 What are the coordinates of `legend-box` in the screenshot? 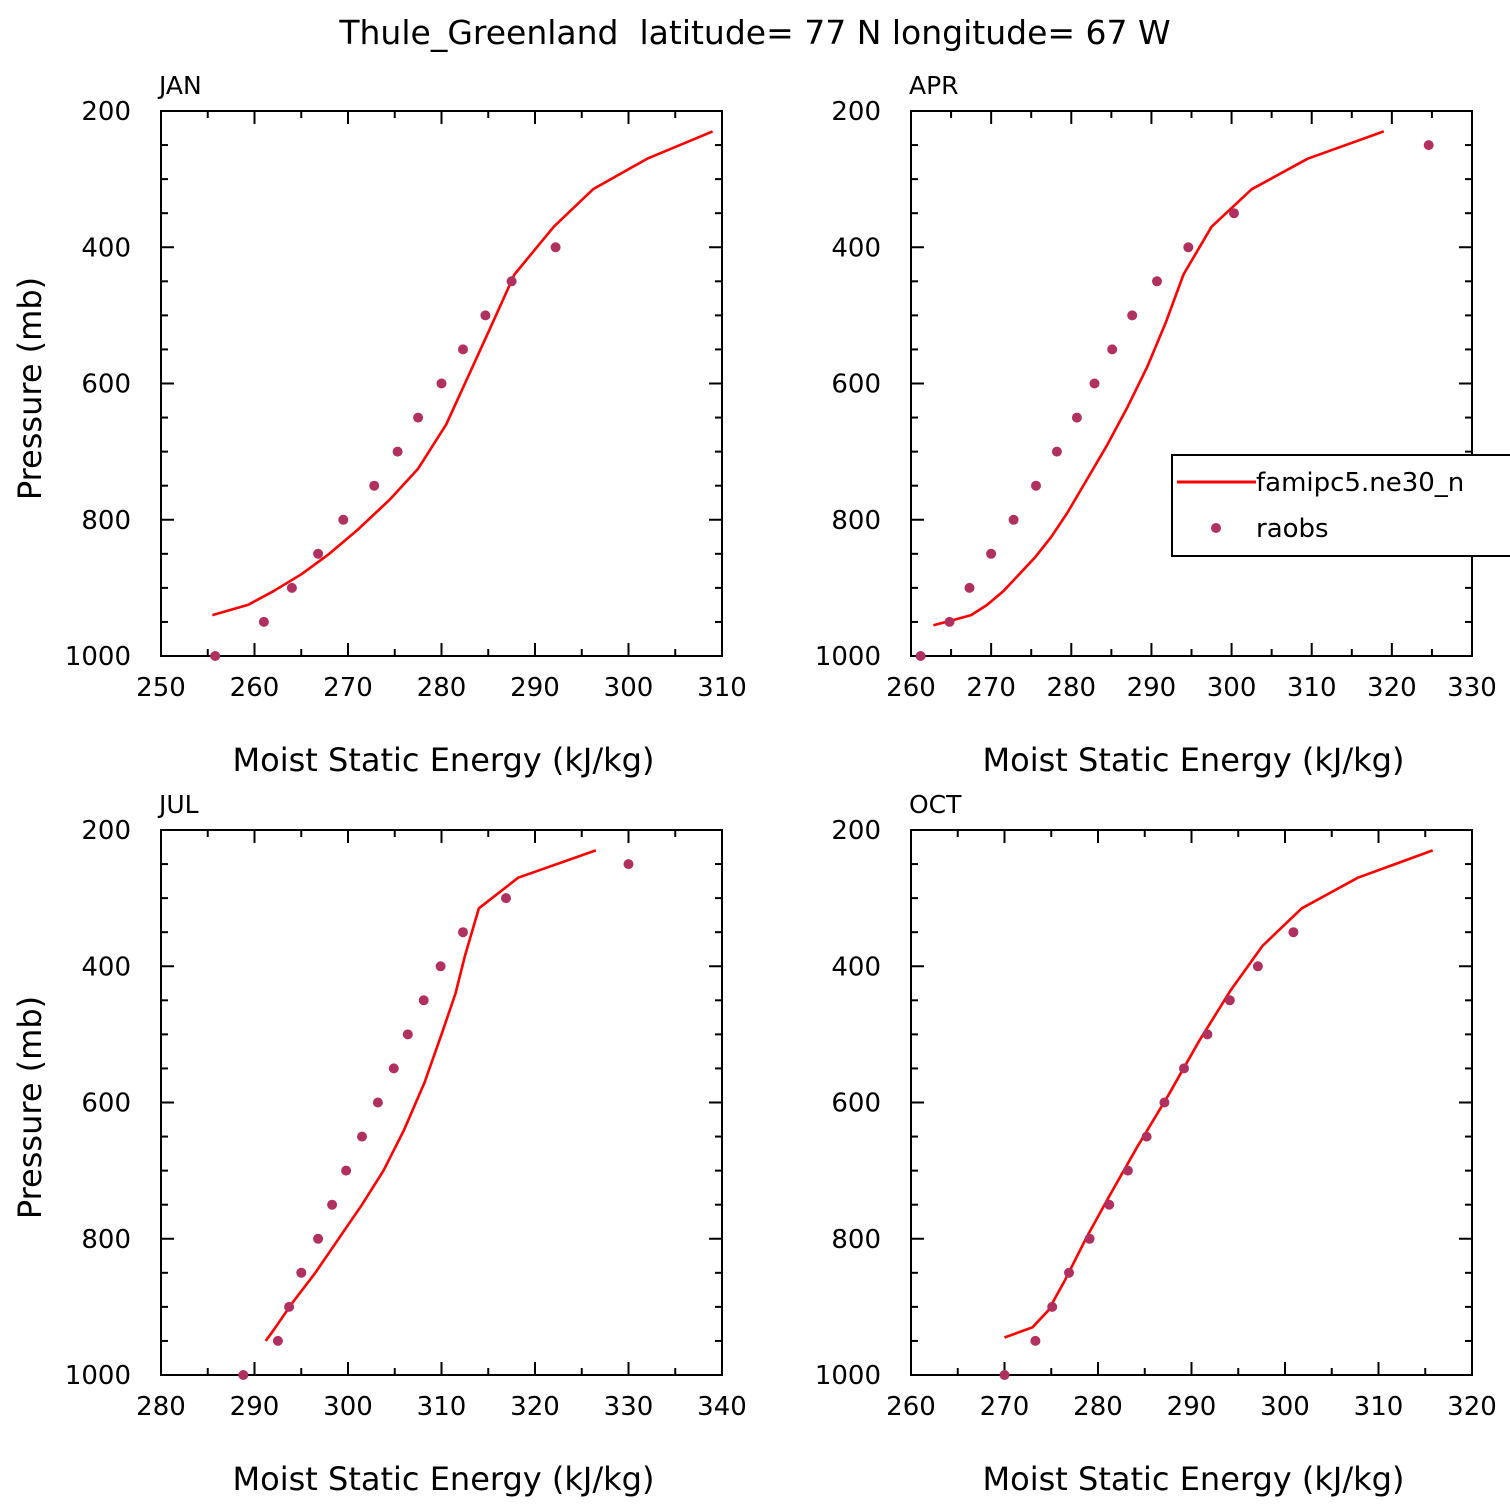 It's located at (1340, 505).